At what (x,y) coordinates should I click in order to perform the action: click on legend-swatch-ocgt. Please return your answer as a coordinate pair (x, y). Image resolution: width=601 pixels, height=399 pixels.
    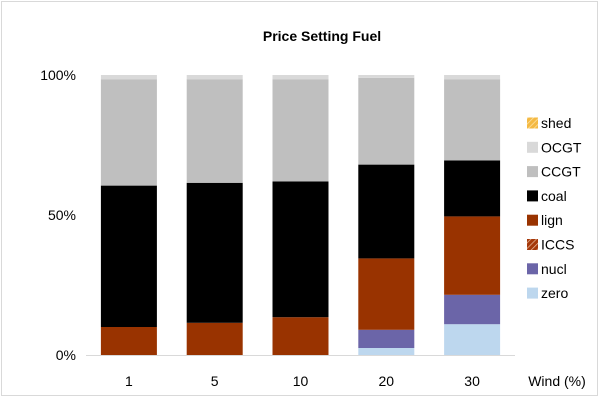
    Looking at the image, I should click on (532, 147).